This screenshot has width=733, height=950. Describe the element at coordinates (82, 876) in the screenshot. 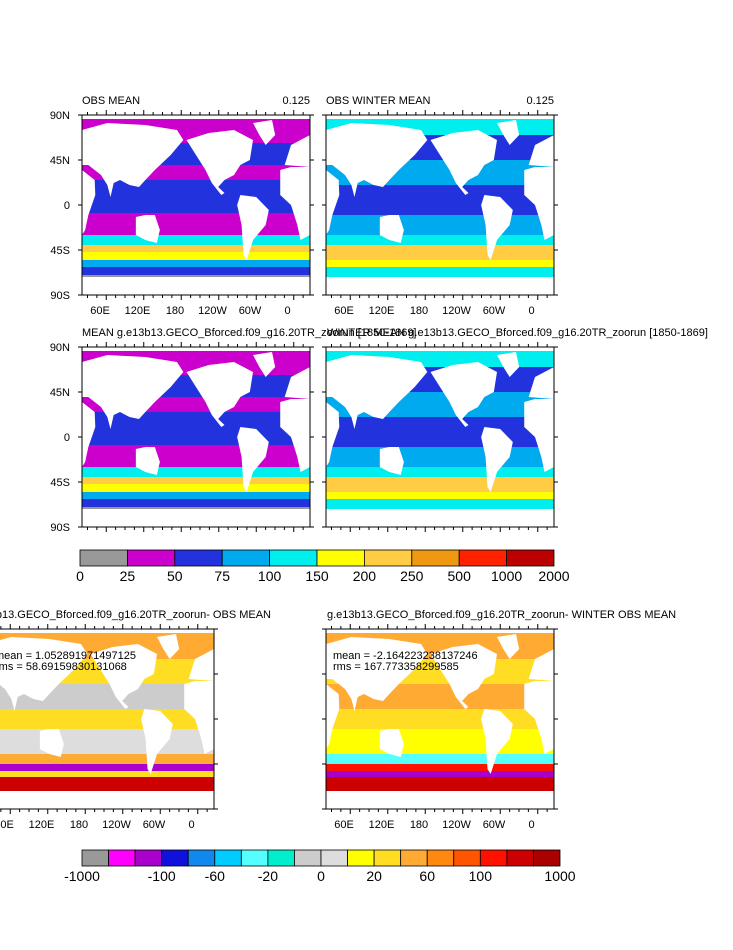

I see `colorbar-label: -1000` at that location.